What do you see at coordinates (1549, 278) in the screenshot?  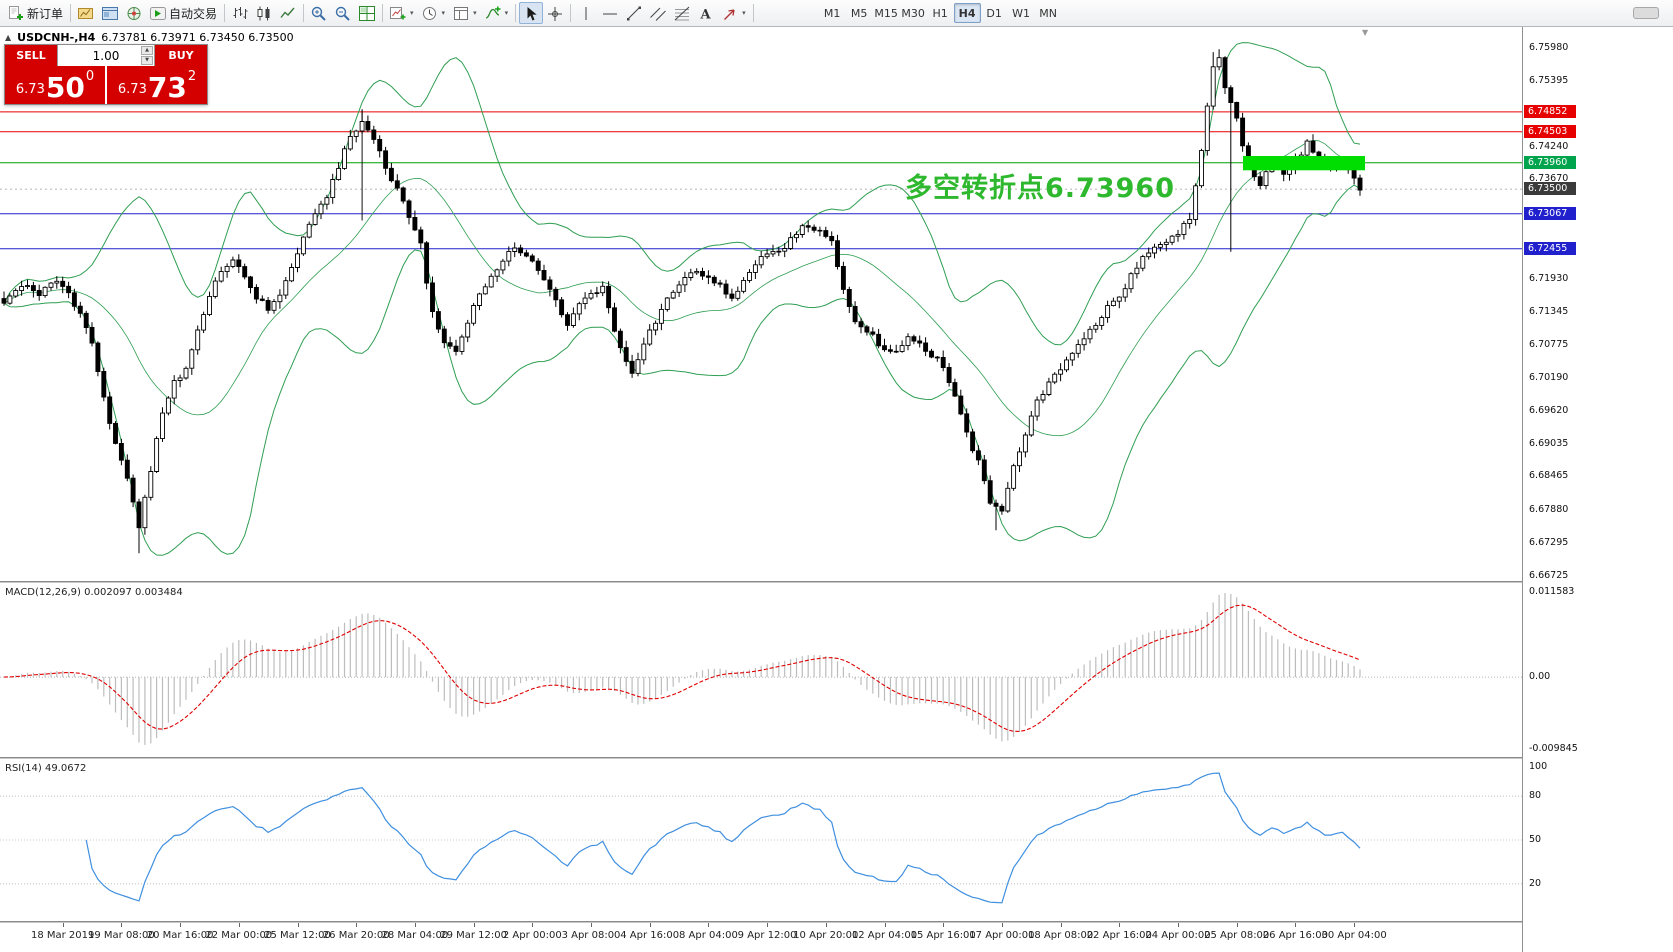 I see `price-axis-label: 6.71930` at bounding box center [1549, 278].